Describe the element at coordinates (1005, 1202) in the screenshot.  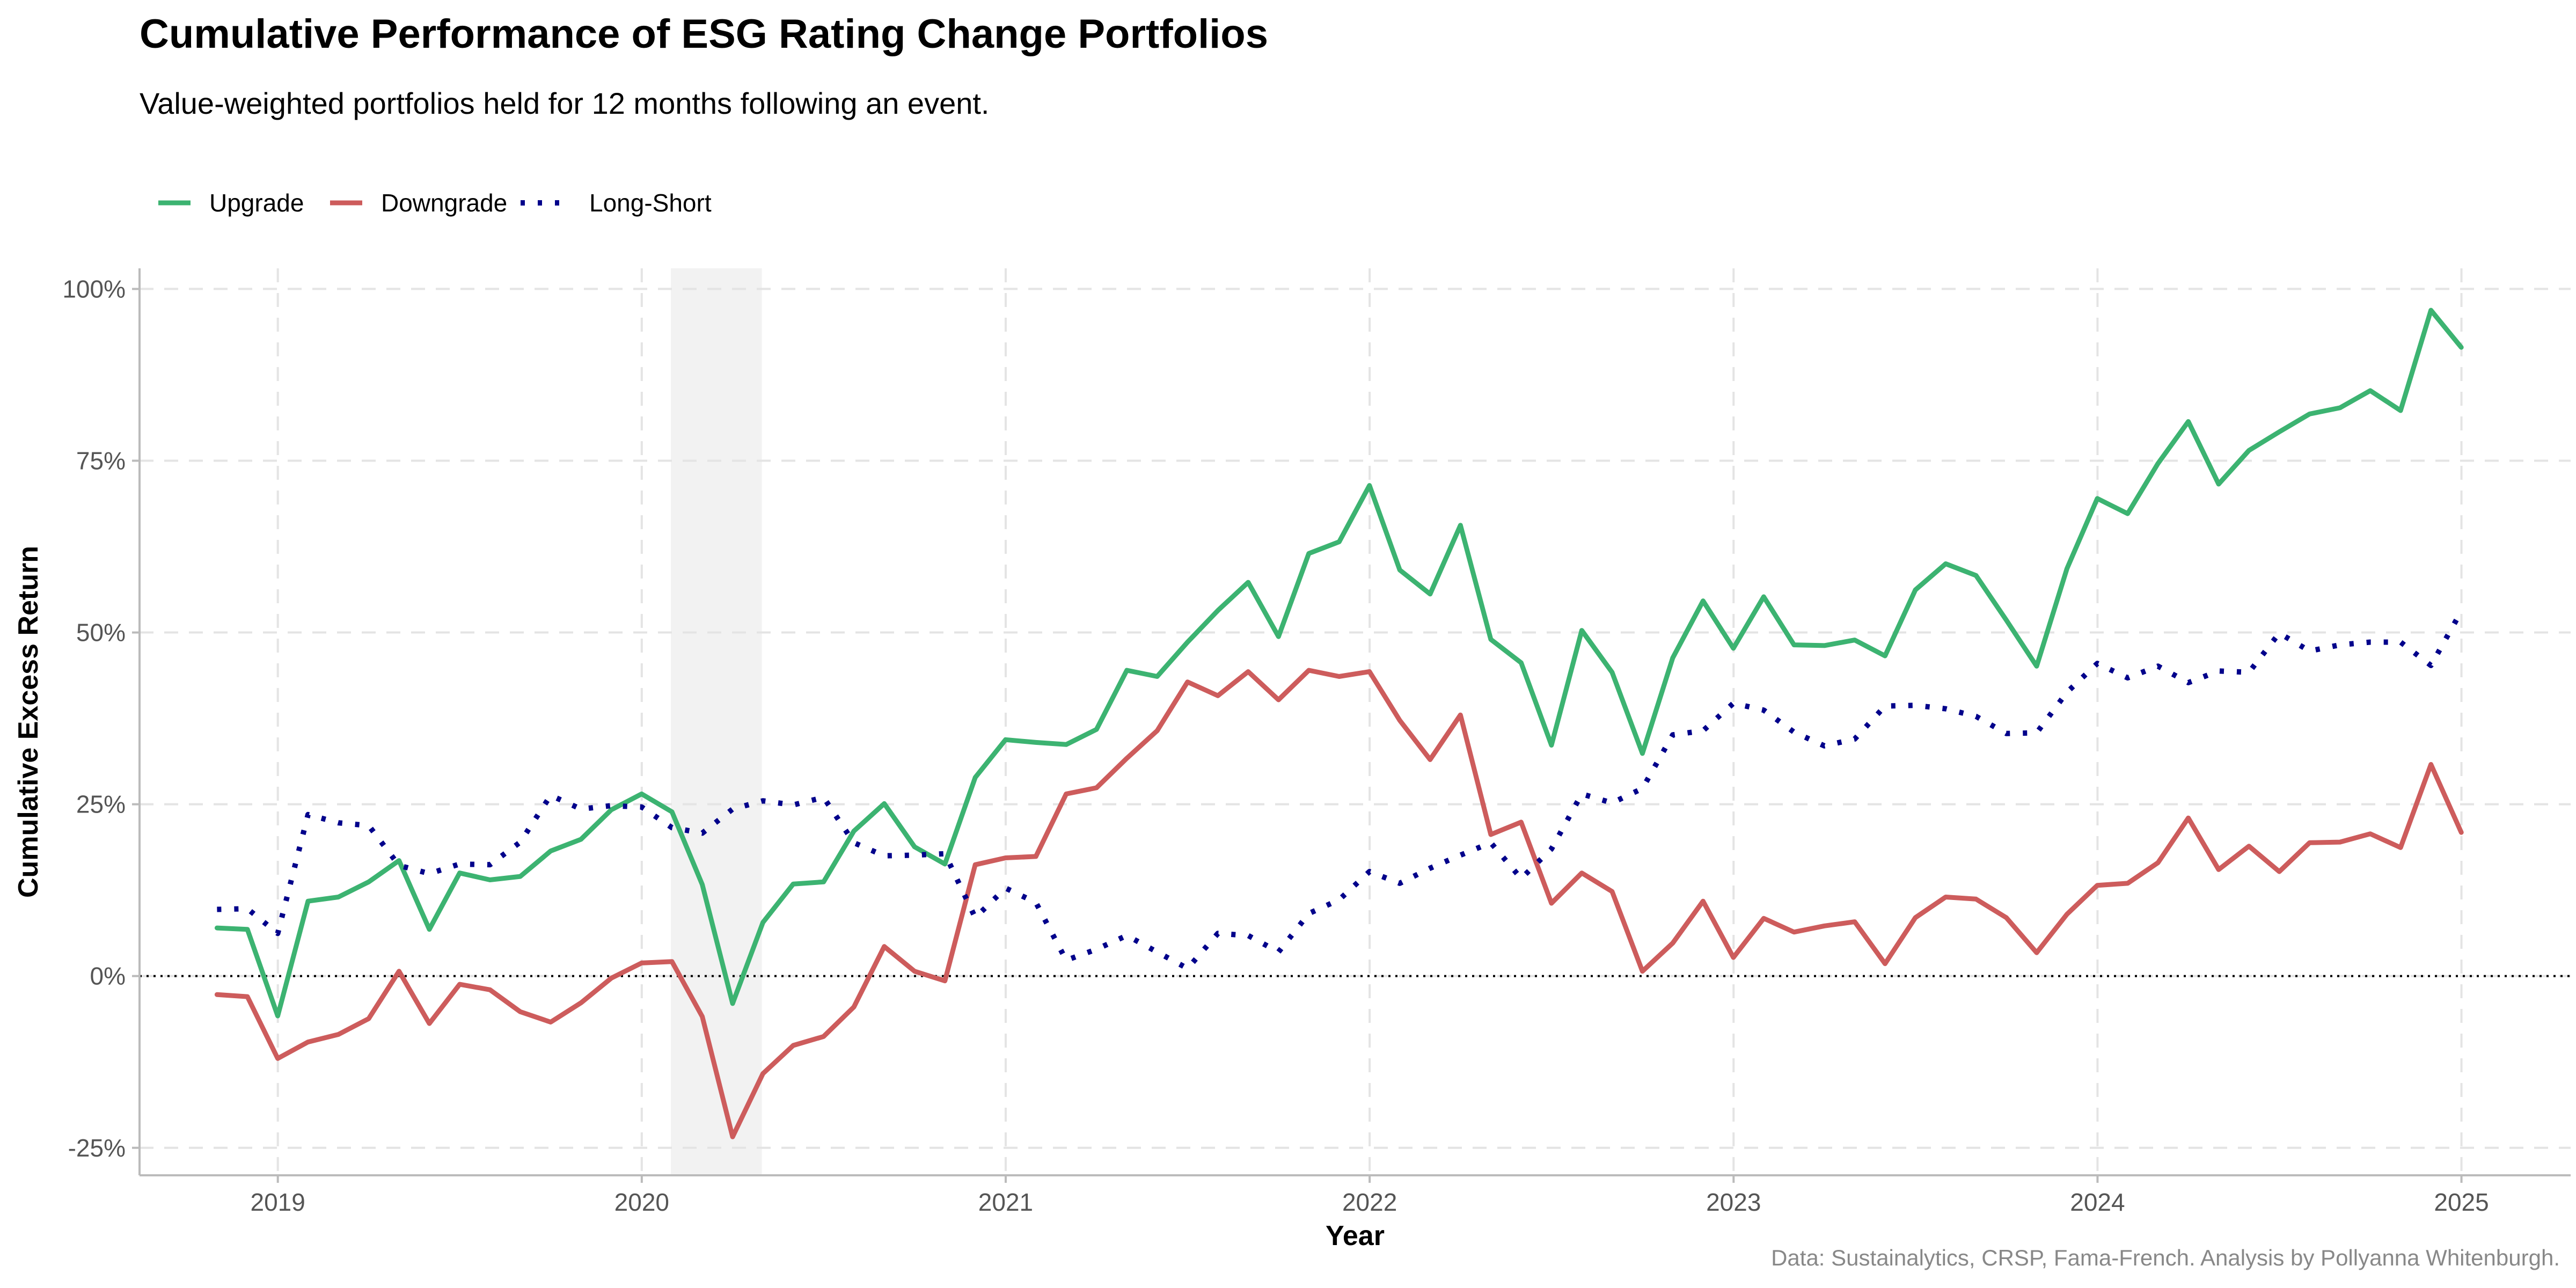
I see `x-tick-label: 2021` at that location.